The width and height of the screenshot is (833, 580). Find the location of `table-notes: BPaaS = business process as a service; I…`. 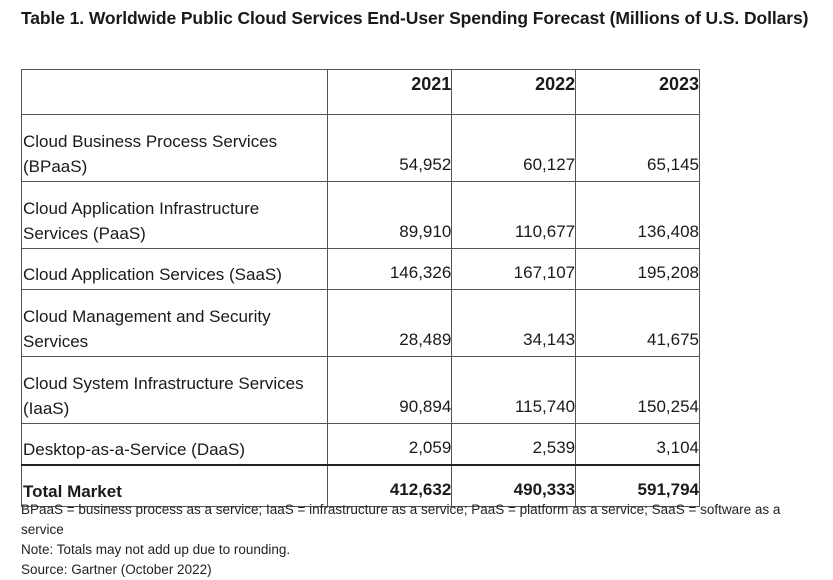

table-notes: BPaaS = business process as a service; I… is located at coordinates (423, 540).